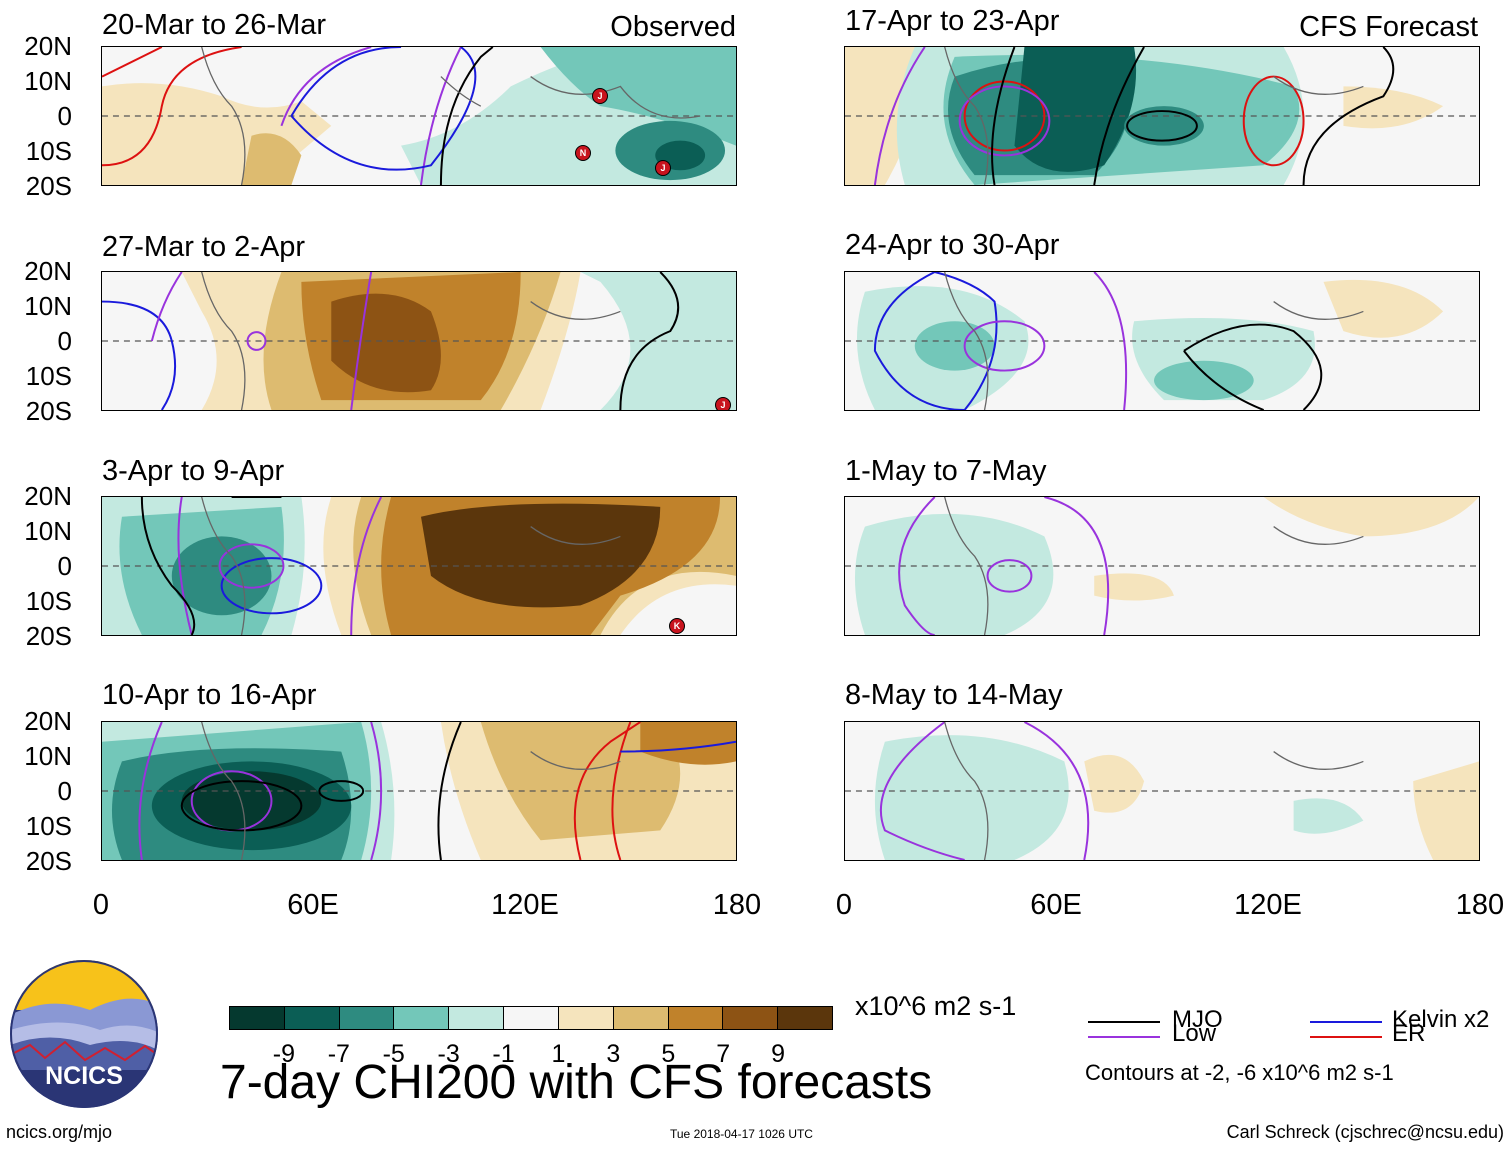  I want to click on map-panel-obs-2: J, so click(419, 341).